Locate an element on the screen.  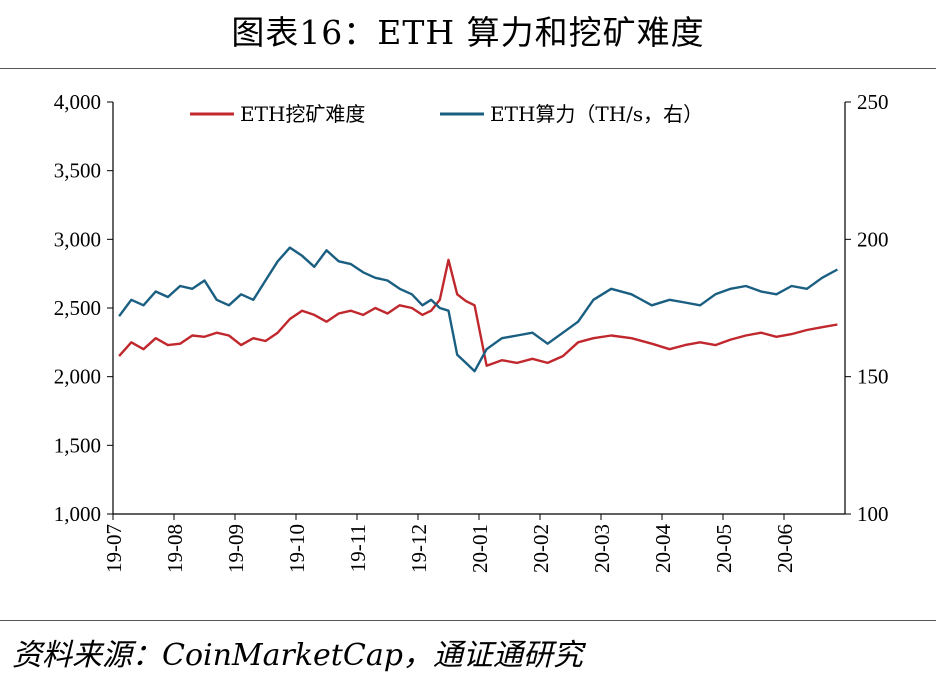
x-tick-label: 19-07 is located at coordinates (114, 548).